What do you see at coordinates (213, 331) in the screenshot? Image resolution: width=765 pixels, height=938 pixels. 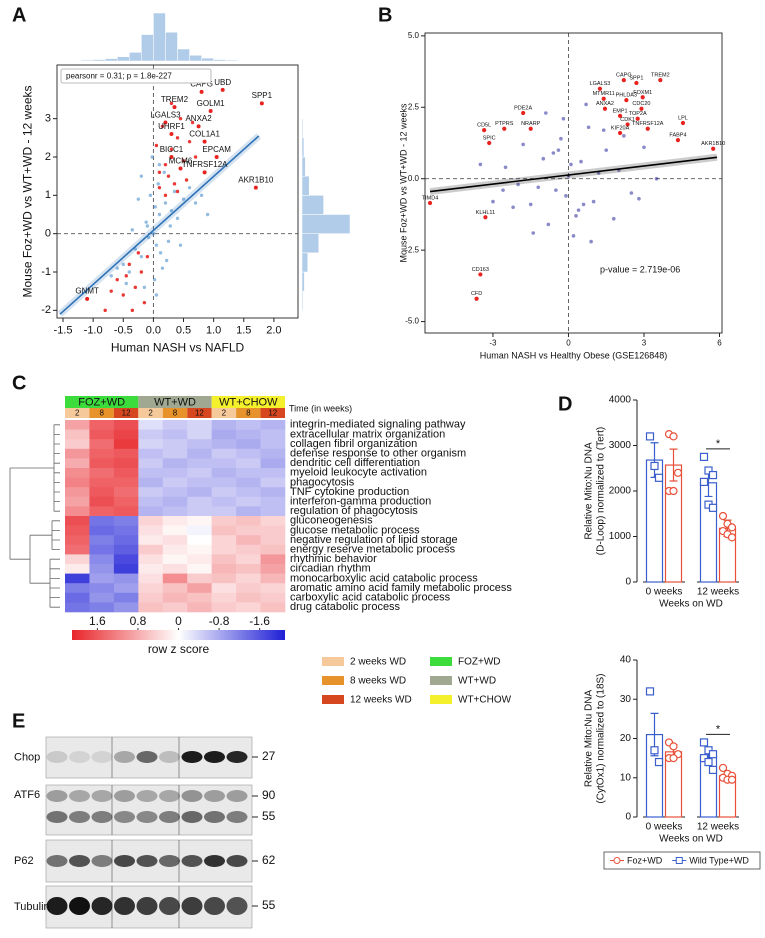 I see `x-tick-label: 1.0` at bounding box center [213, 331].